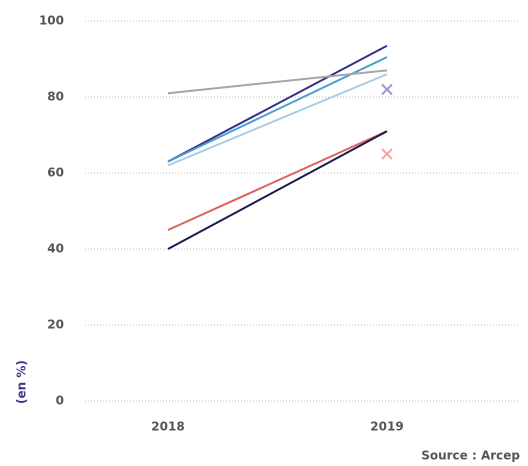 This screenshot has height=466, width=528. Describe the element at coordinates (51, 21) in the screenshot. I see `y-tick-label: 100` at that location.